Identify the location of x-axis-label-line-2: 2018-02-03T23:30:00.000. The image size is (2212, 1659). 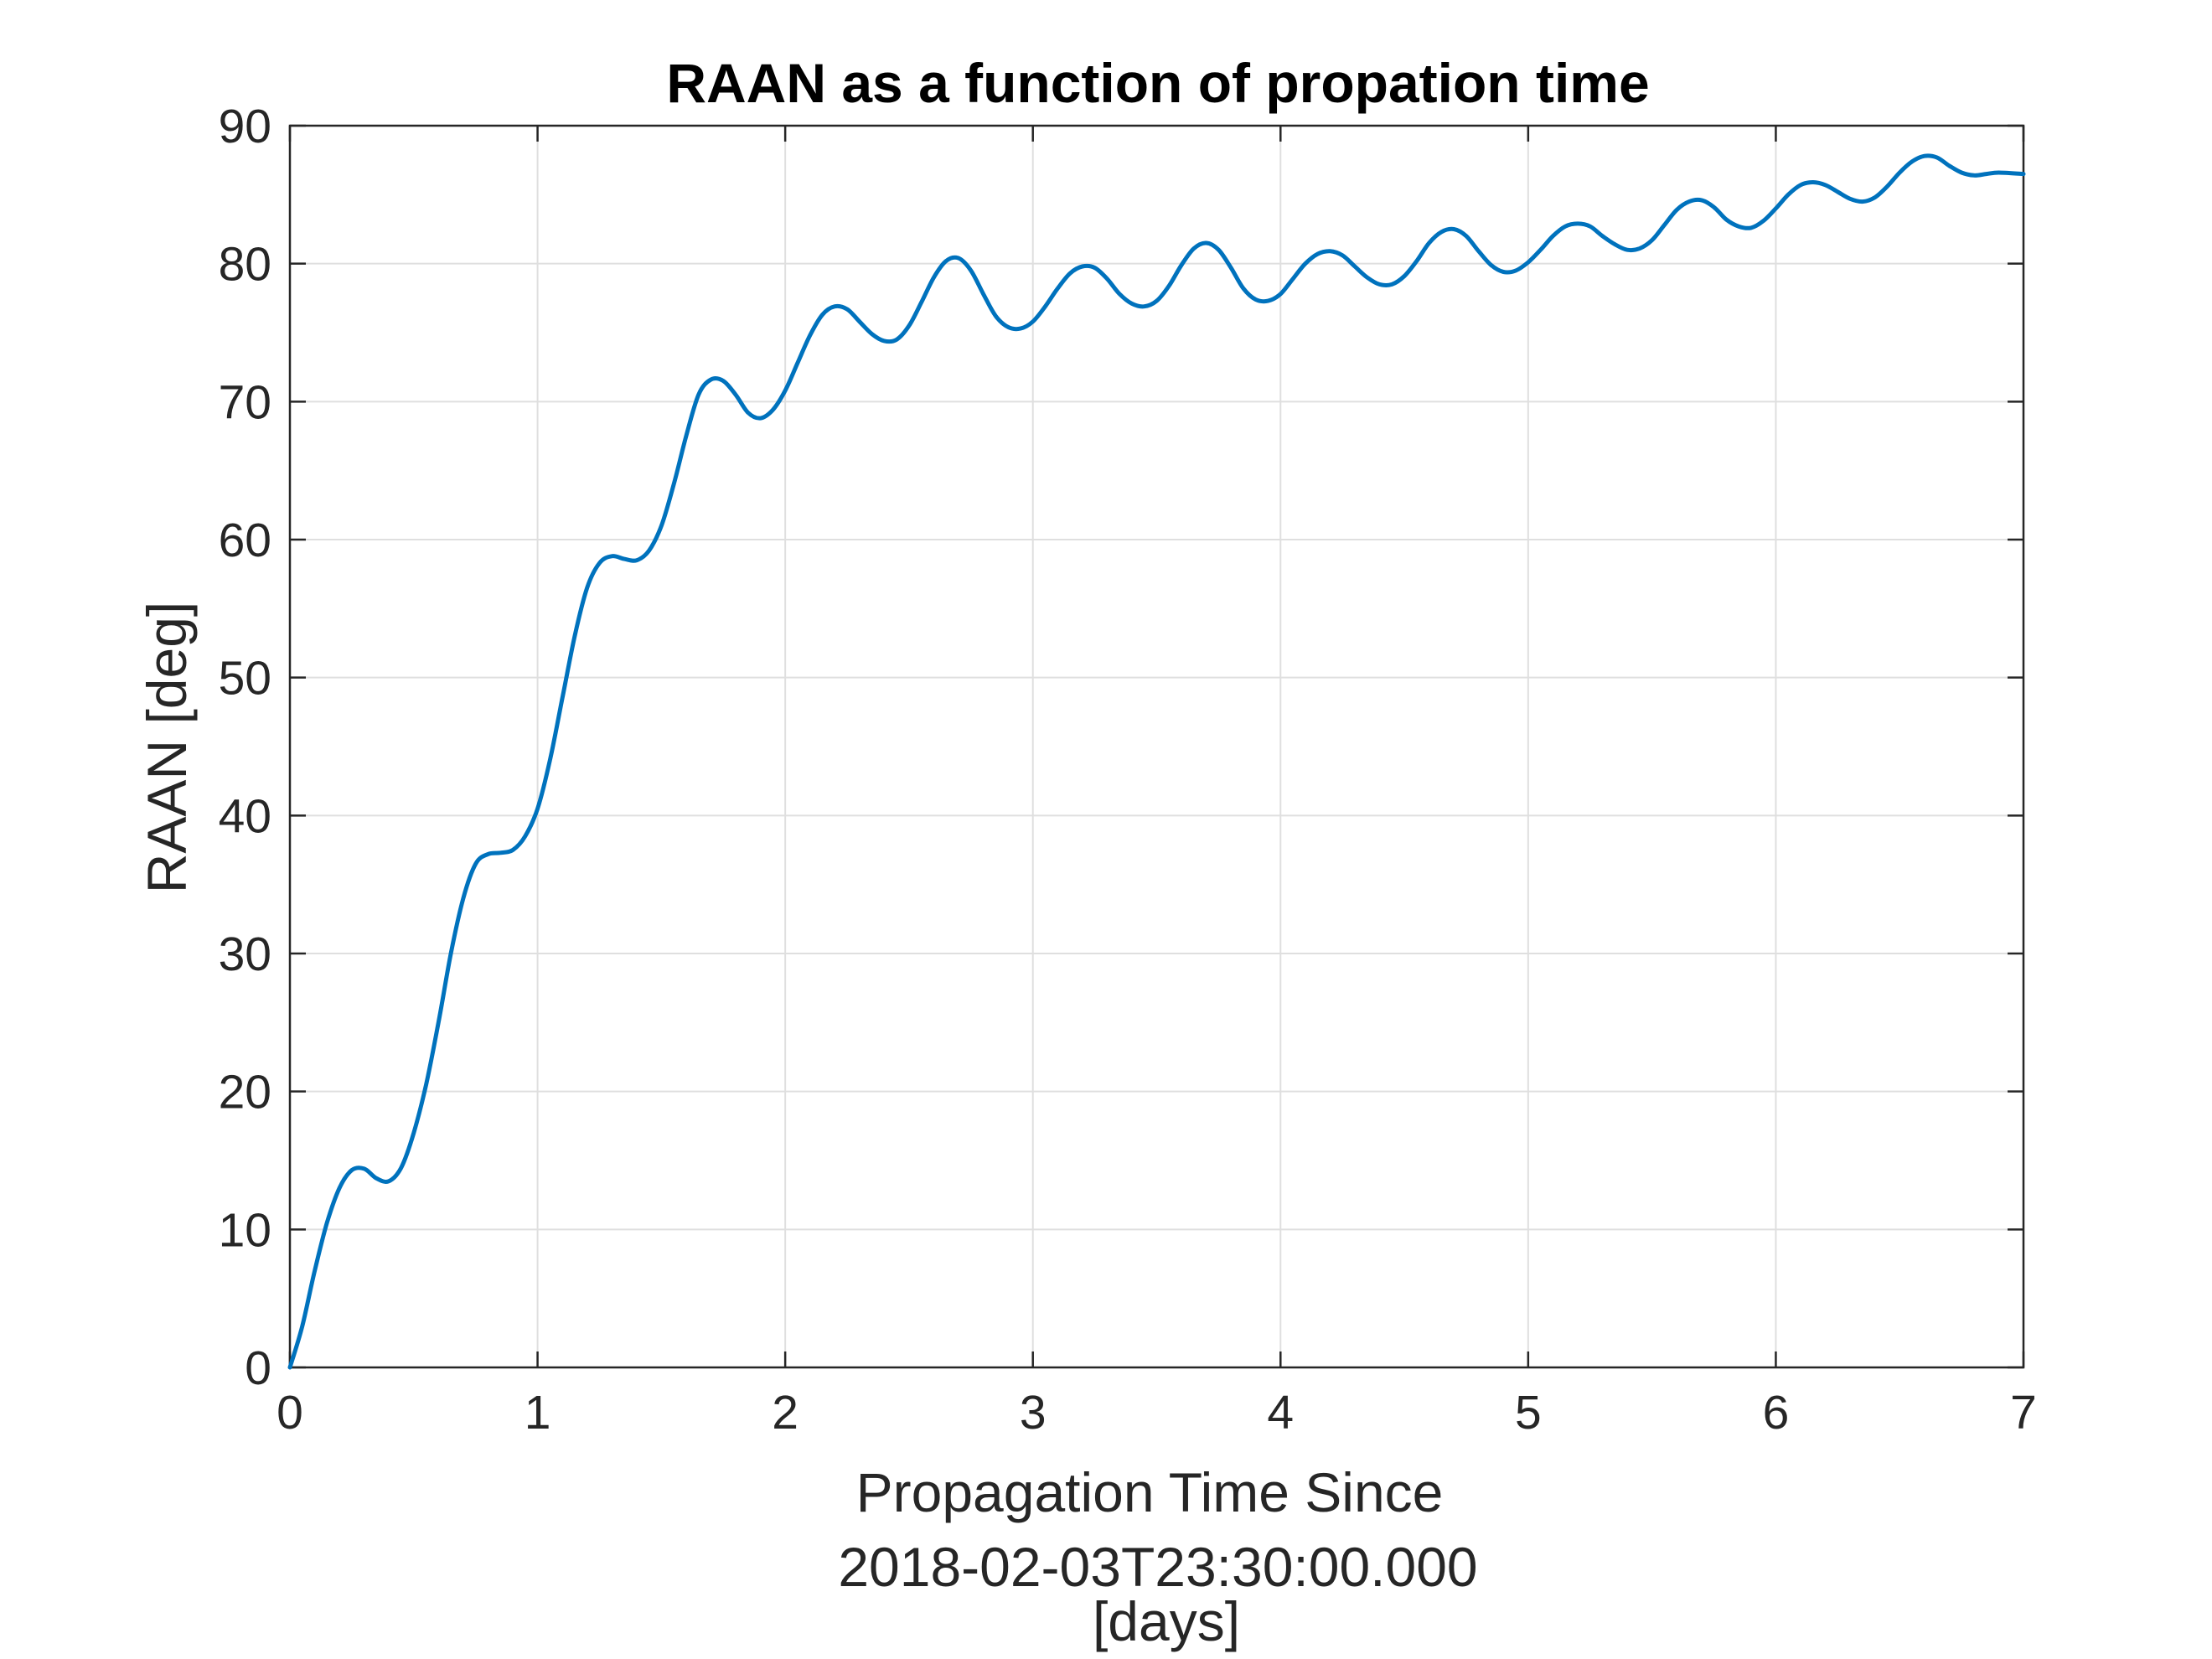
(1157, 1567).